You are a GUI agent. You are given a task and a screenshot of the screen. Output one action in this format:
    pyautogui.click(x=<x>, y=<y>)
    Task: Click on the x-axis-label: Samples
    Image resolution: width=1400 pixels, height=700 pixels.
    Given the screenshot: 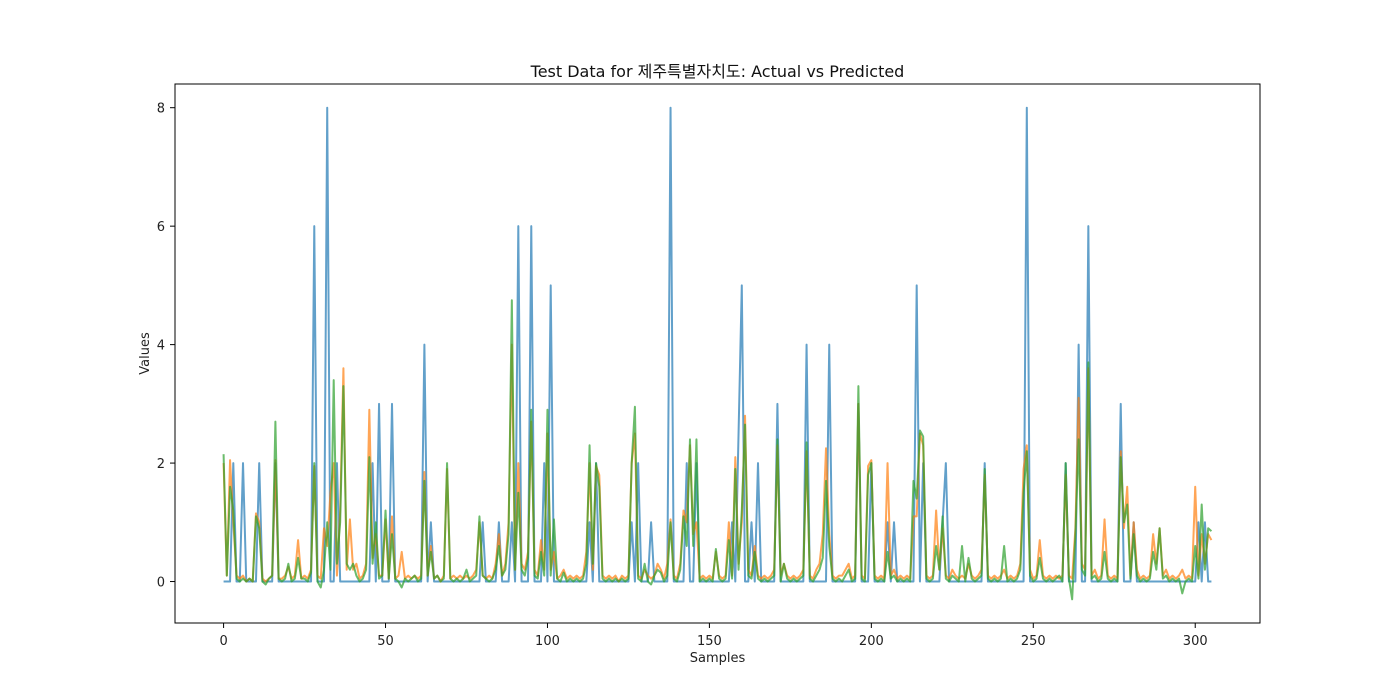 What is the action you would take?
    pyautogui.click(x=718, y=658)
    